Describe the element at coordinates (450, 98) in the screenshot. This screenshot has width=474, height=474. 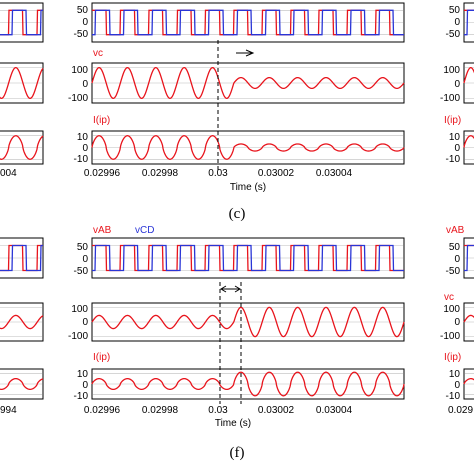
I see `right-c-vc-ytick-2: -100` at that location.